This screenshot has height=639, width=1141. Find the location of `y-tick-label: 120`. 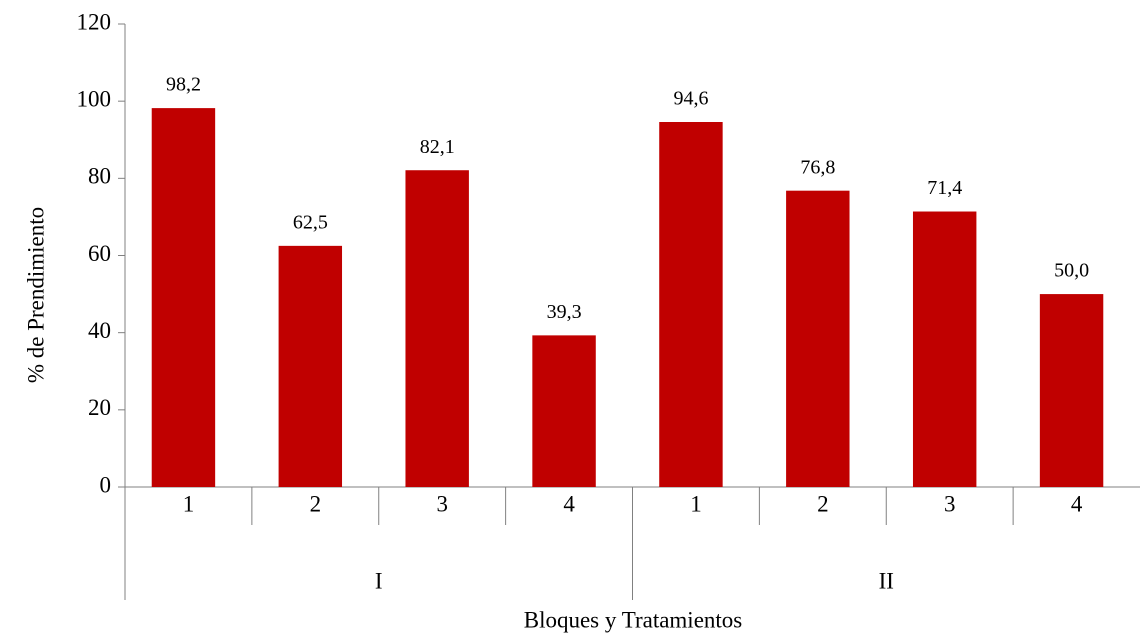

y-tick-label: 120 is located at coordinates (94, 21).